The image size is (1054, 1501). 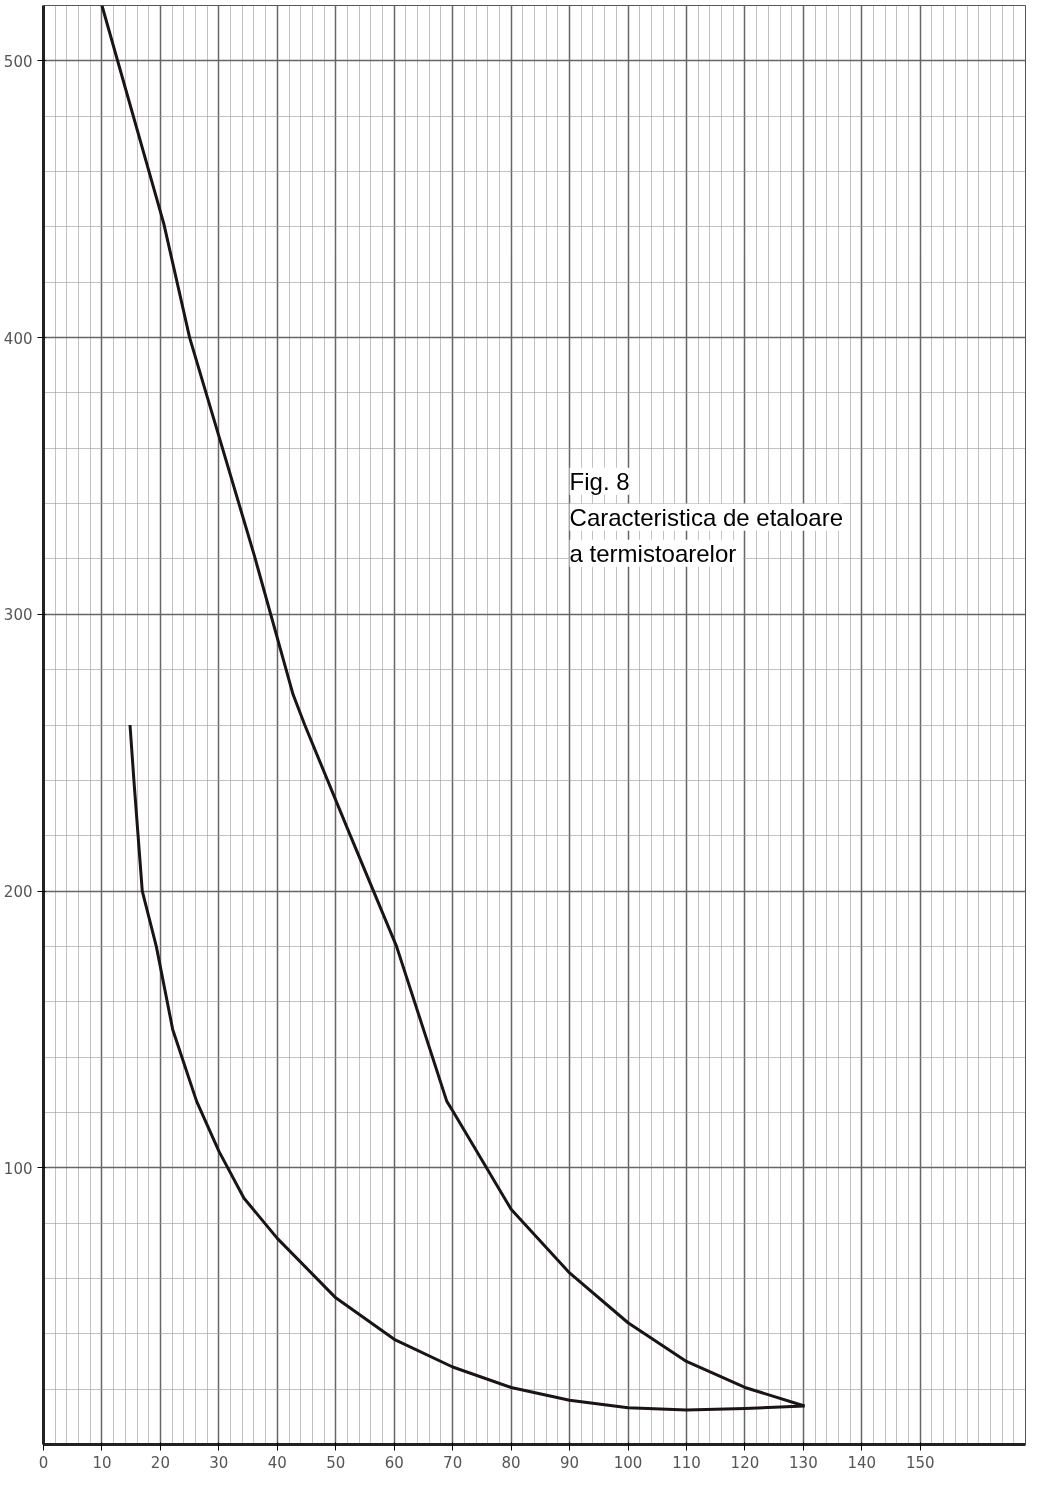 What do you see at coordinates (628, 1462) in the screenshot?
I see `x-tick-label: 100` at bounding box center [628, 1462].